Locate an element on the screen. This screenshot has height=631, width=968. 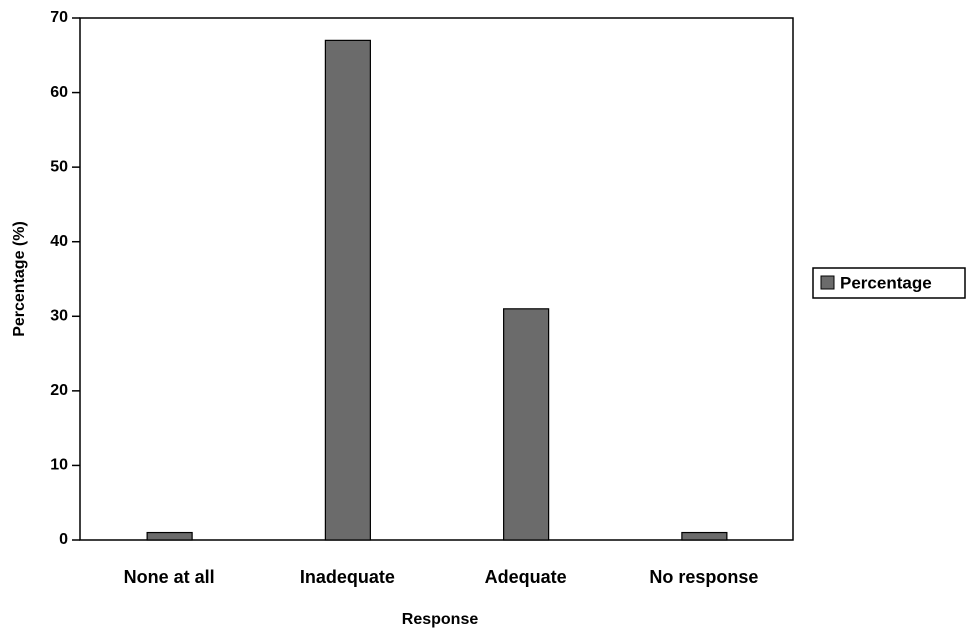
y-tick-label: 0 is located at coordinates (63, 539).